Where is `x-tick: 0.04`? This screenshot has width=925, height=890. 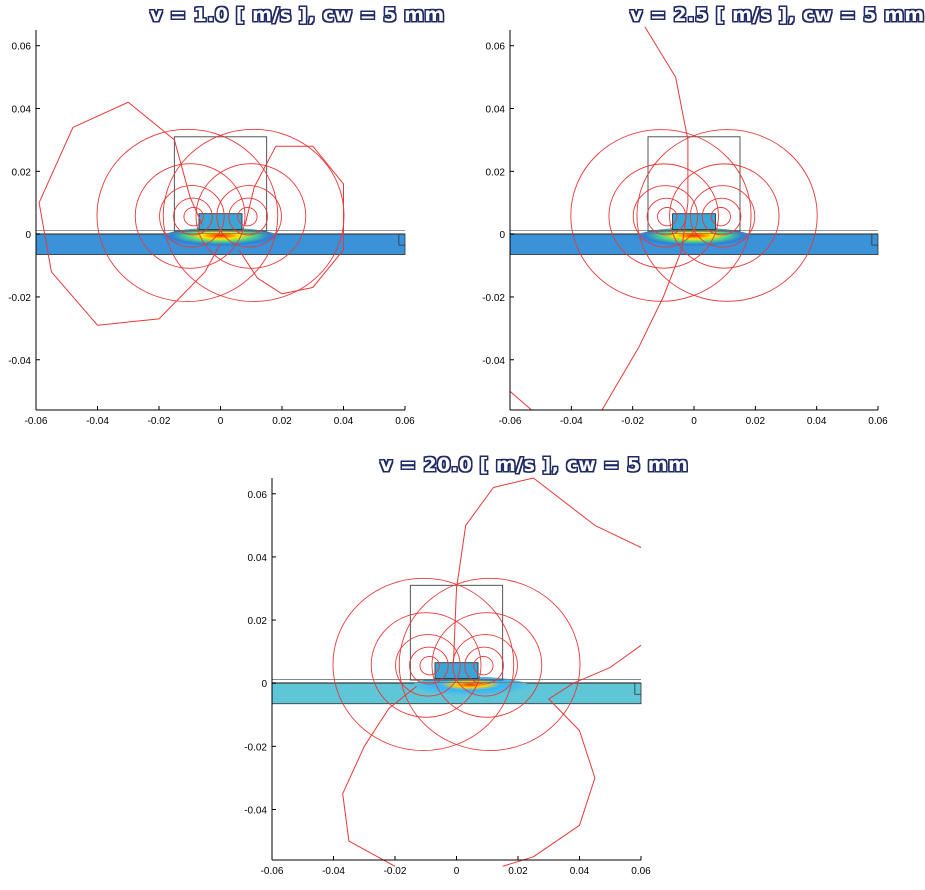 x-tick: 0.04 is located at coordinates (580, 866).